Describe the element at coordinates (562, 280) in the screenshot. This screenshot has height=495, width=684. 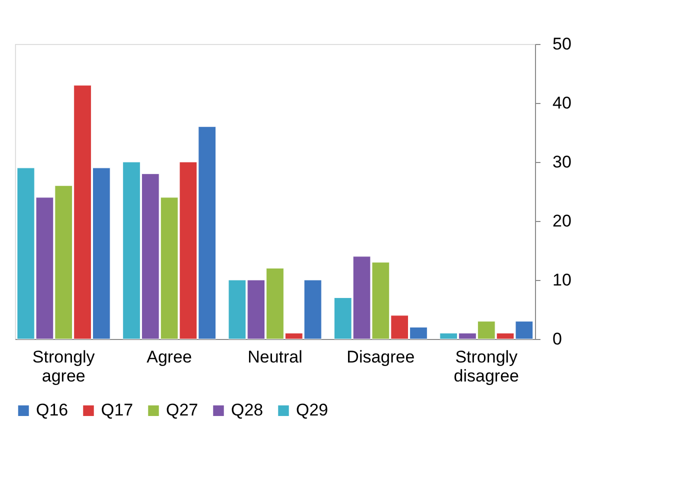
I see `y-tick-label: 10` at that location.